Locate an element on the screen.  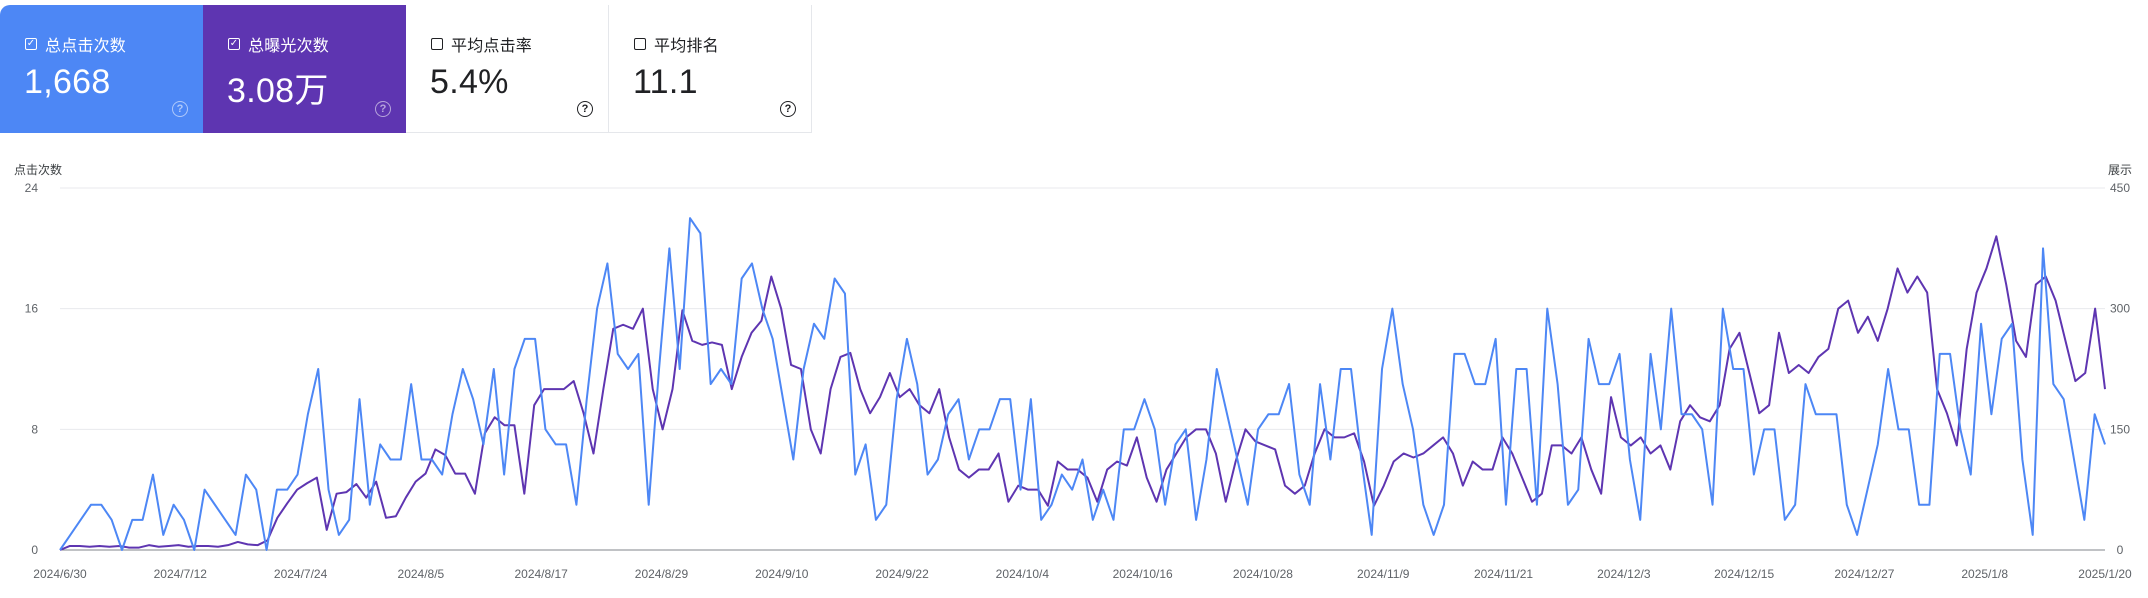
x-tick-label: 2025/1/8 is located at coordinates (1984, 574).